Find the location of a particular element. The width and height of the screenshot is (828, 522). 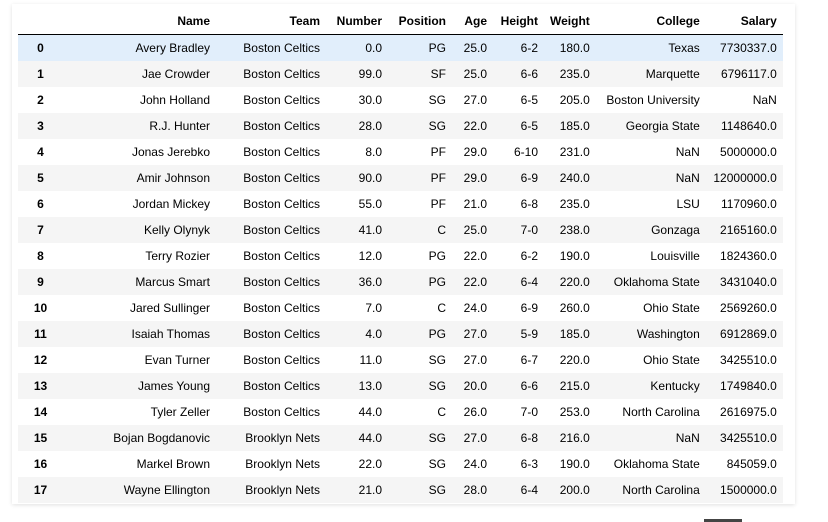

table-cell: James Young is located at coordinates (173, 386).